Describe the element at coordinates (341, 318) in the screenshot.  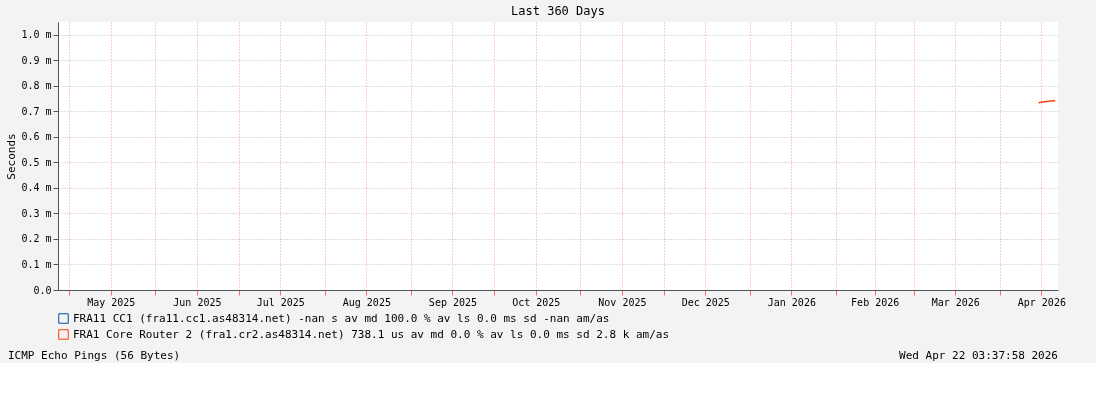
I see `legend-label: FRA11 CC1 (fra11.cc1.as48314.net) -nan s av md 100.0 % av ls 0.0 ms sd -nan am/as` at that location.